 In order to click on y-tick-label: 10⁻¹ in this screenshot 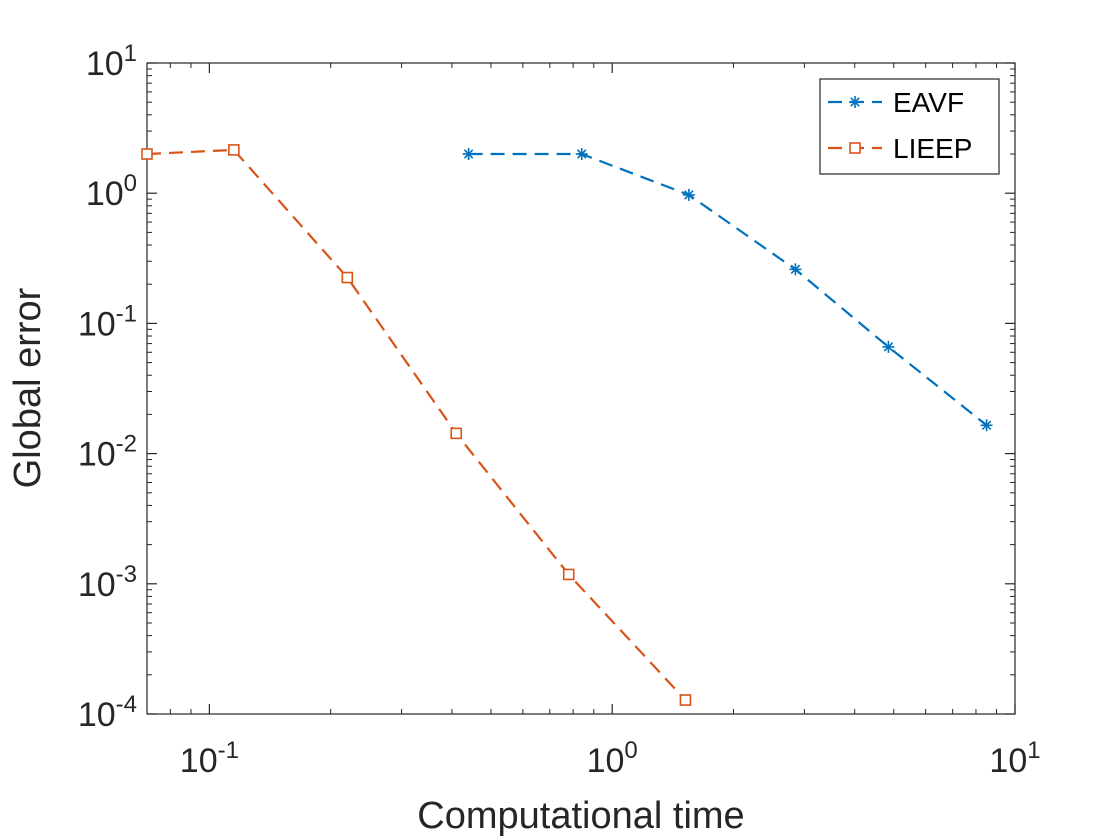, I will do `click(107, 321)`.